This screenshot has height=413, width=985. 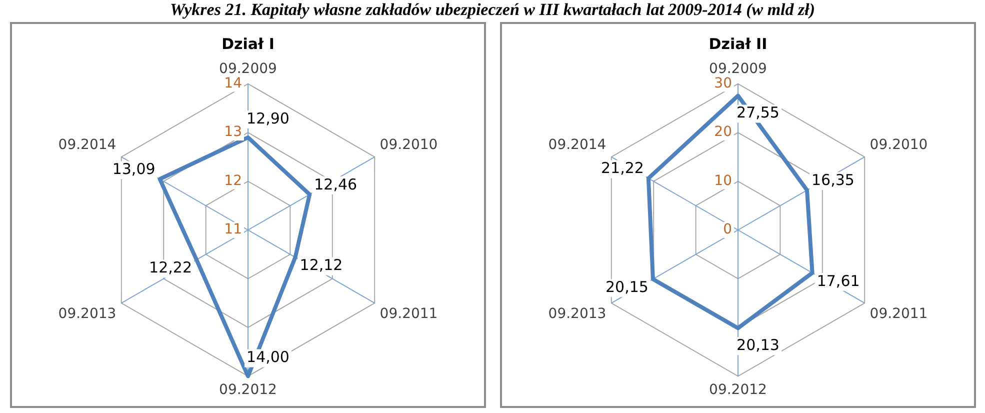 I want to click on y-tick-label: 30, so click(x=723, y=83).